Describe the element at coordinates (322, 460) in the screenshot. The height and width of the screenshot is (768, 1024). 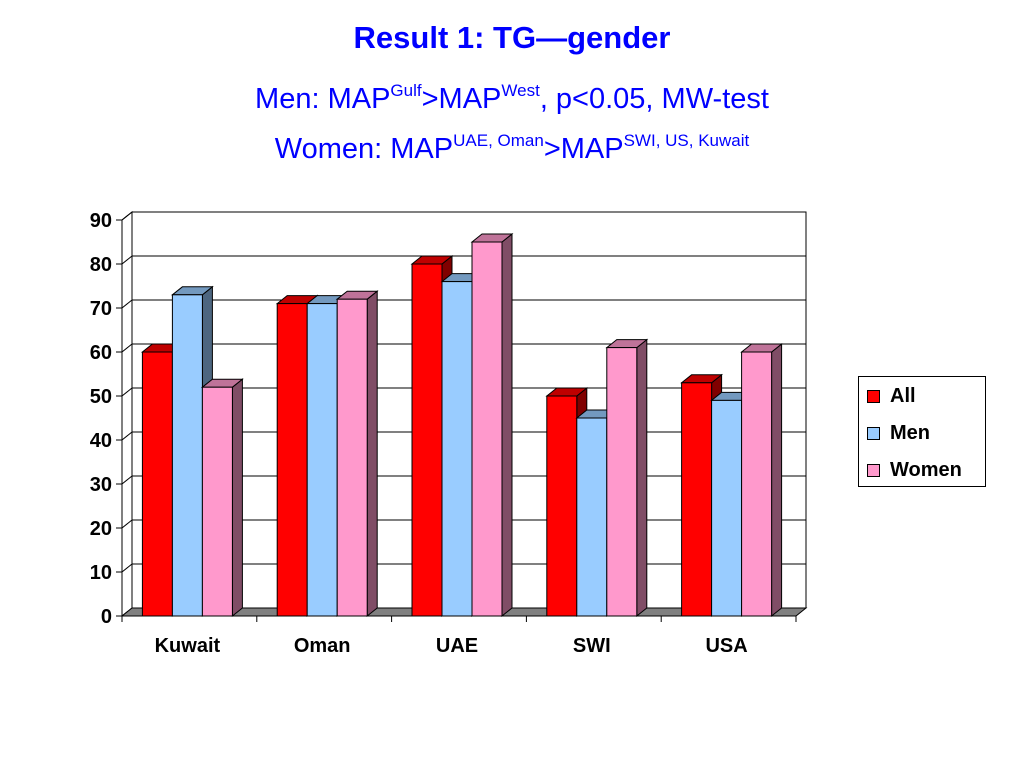
I see `bar-men-oman` at that location.